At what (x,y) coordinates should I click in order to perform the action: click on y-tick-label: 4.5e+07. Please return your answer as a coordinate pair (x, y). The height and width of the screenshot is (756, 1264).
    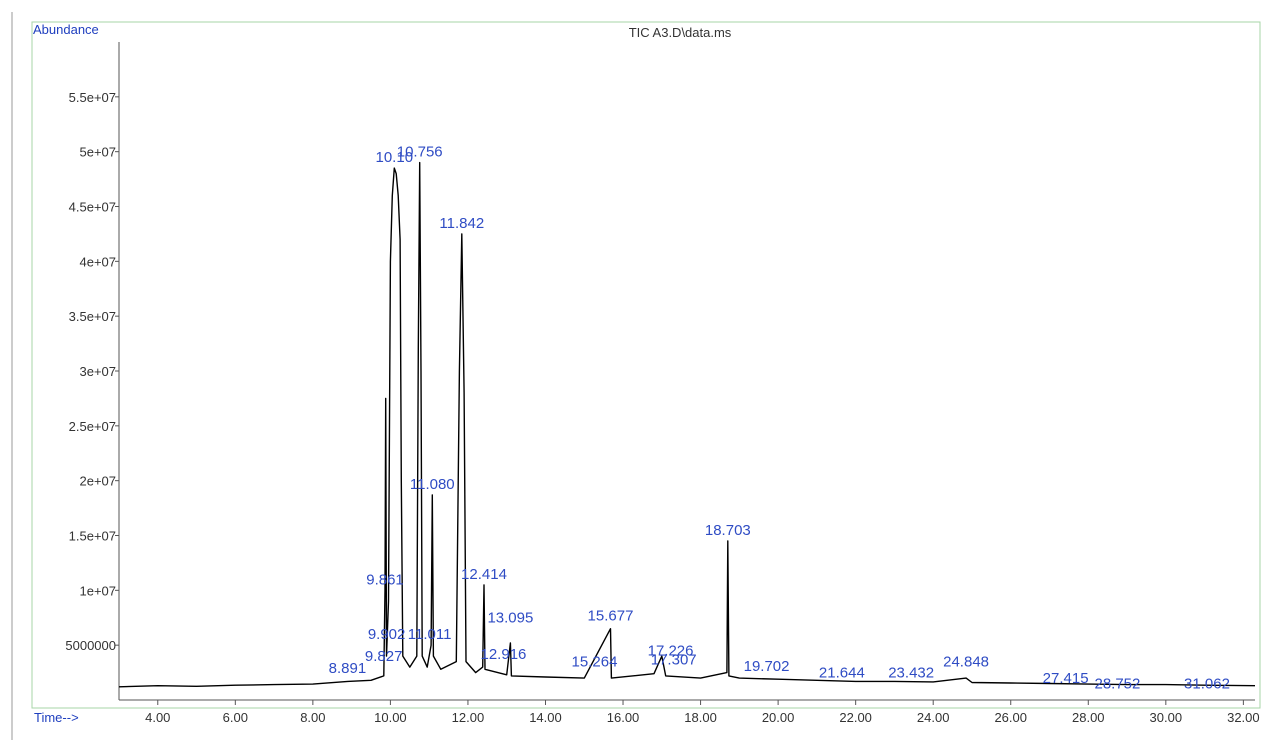
    Looking at the image, I should click on (92, 207).